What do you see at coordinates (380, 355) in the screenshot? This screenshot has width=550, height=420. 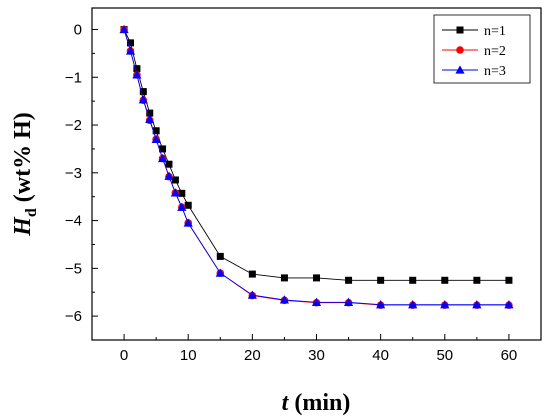 I see `x-tick-label: 40` at bounding box center [380, 355].